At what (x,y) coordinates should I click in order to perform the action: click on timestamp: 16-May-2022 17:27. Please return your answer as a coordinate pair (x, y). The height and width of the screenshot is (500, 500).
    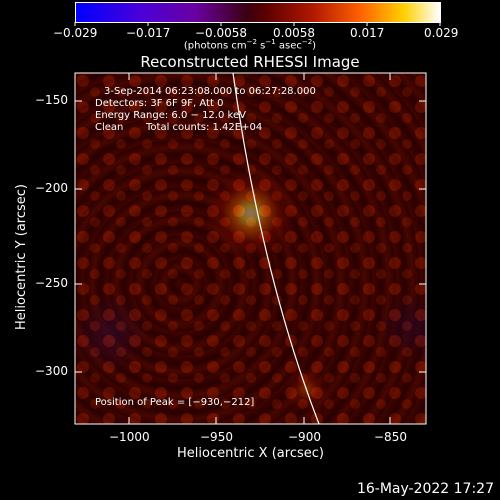
    Looking at the image, I should click on (425, 489).